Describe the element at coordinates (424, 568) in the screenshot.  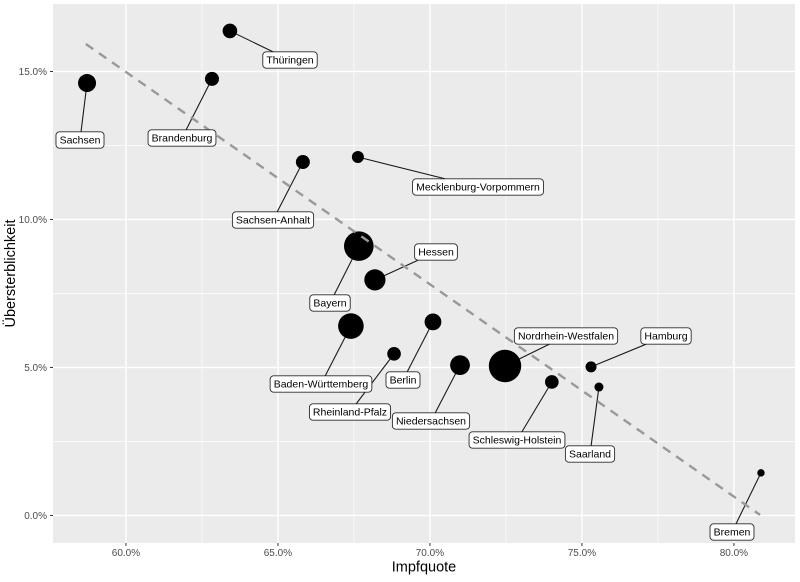
I see `x-axis-title: Impfquote` at that location.